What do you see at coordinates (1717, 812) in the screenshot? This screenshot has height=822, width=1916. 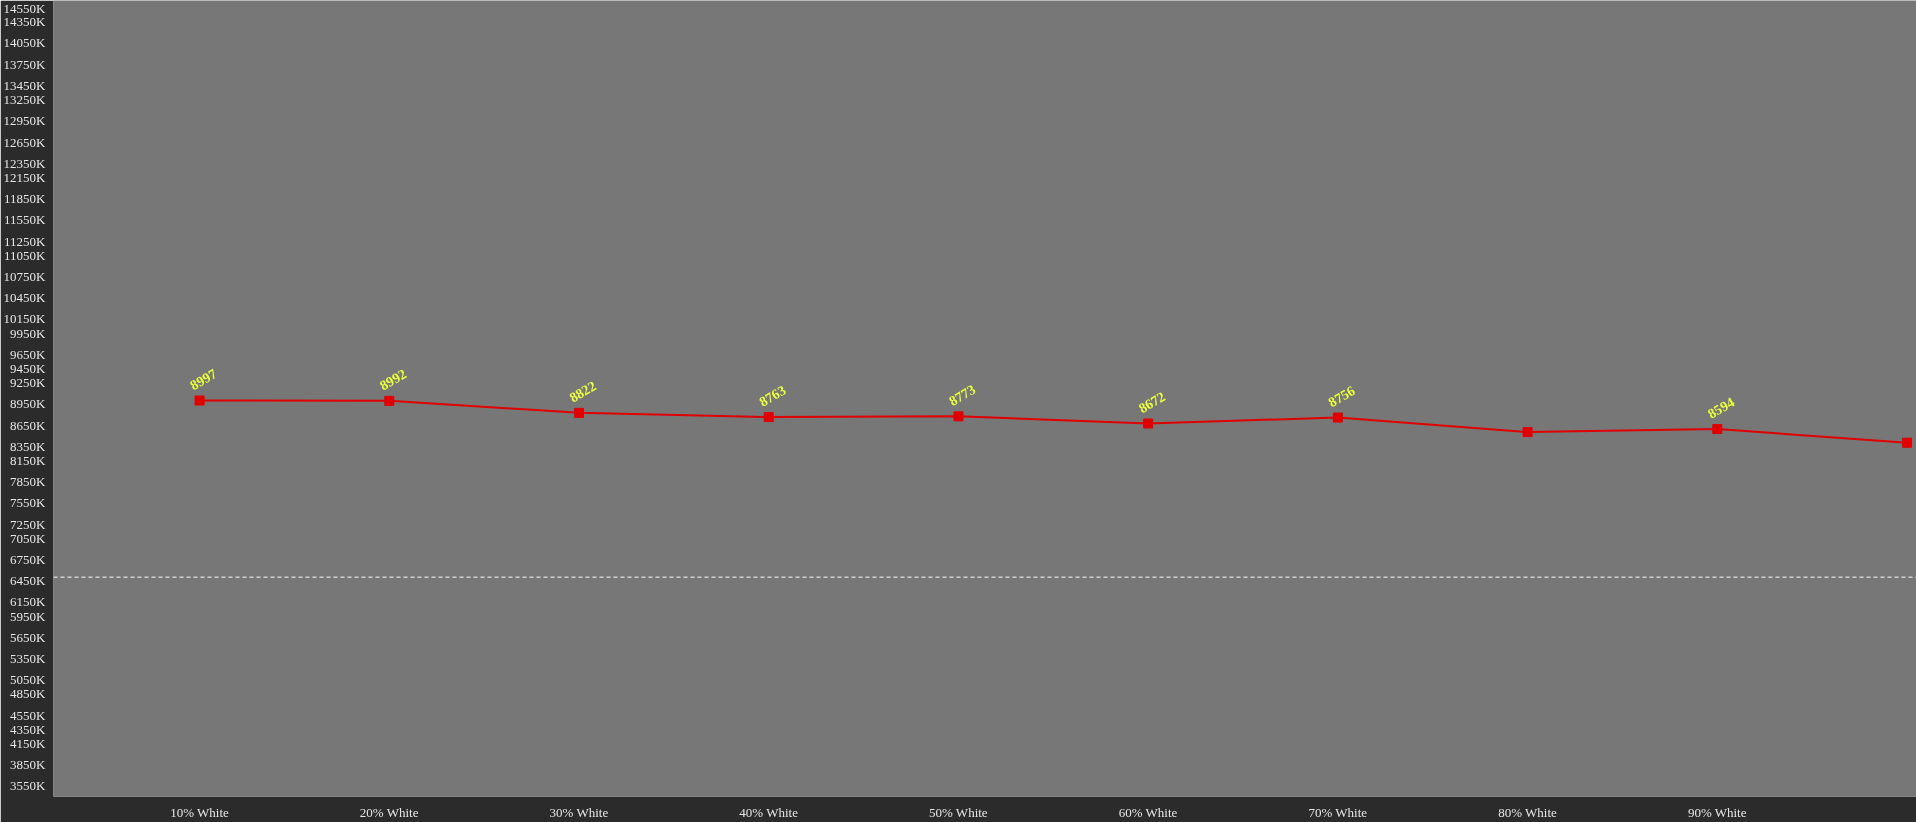 I see `x-tick-label: 90% White` at bounding box center [1717, 812].